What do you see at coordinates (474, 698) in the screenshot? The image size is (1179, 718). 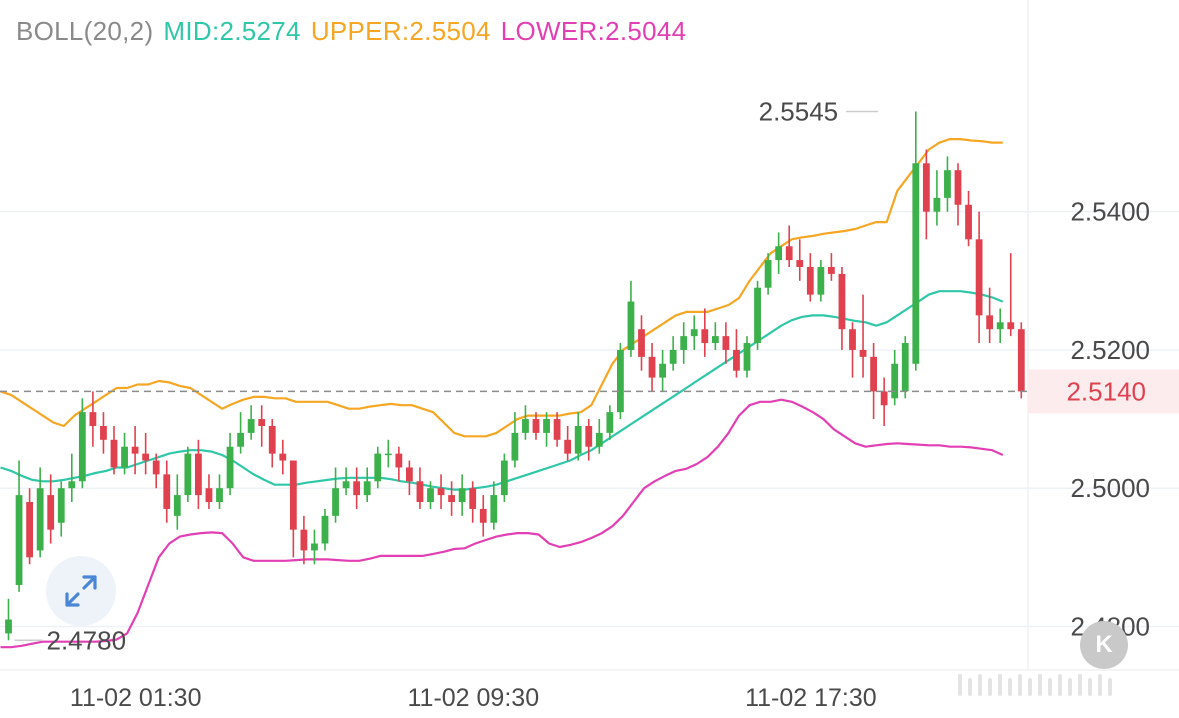 I see `x-tick-label: 11-02 09:30` at bounding box center [474, 698].